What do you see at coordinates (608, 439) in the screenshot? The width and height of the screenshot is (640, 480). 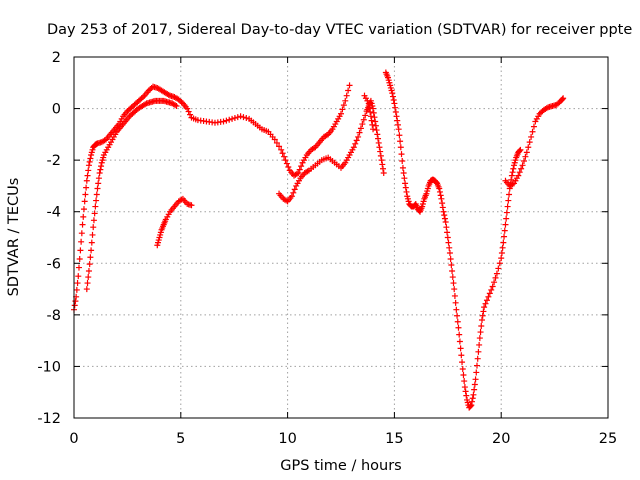 I see `x-tick-label: 25` at bounding box center [608, 439].